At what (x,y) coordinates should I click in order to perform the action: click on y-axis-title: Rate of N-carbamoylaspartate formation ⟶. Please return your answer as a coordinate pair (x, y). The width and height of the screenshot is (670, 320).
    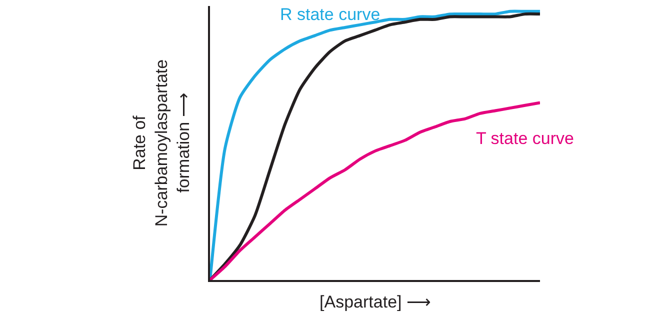
    Looking at the image, I should click on (162, 143).